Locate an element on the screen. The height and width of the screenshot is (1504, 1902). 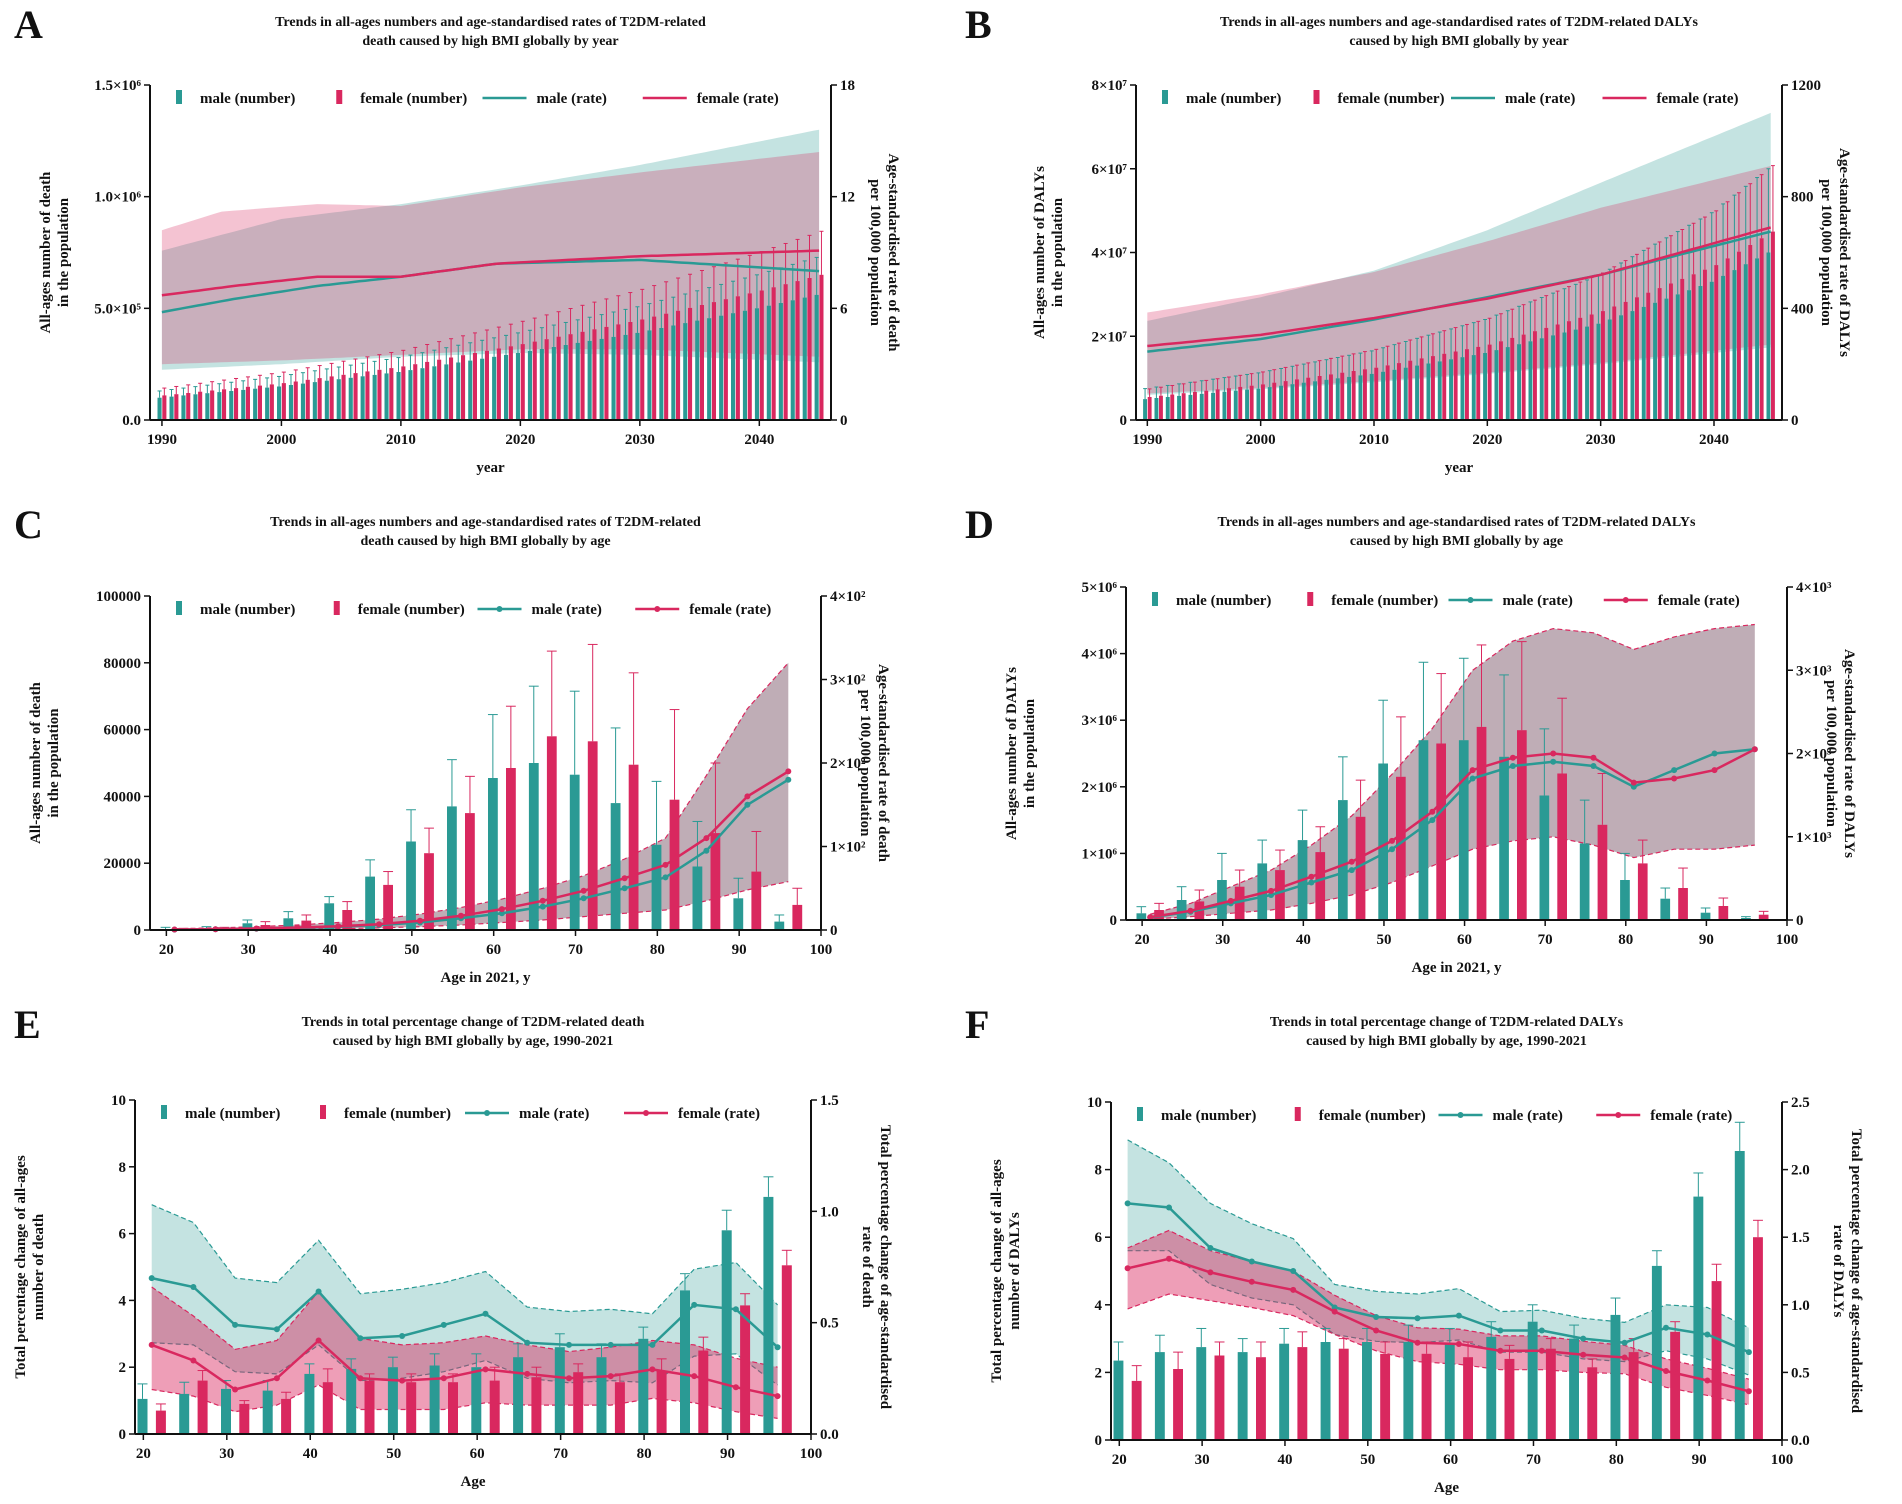
y-right-tick-label: 0.0 is located at coordinates (1800, 1441).